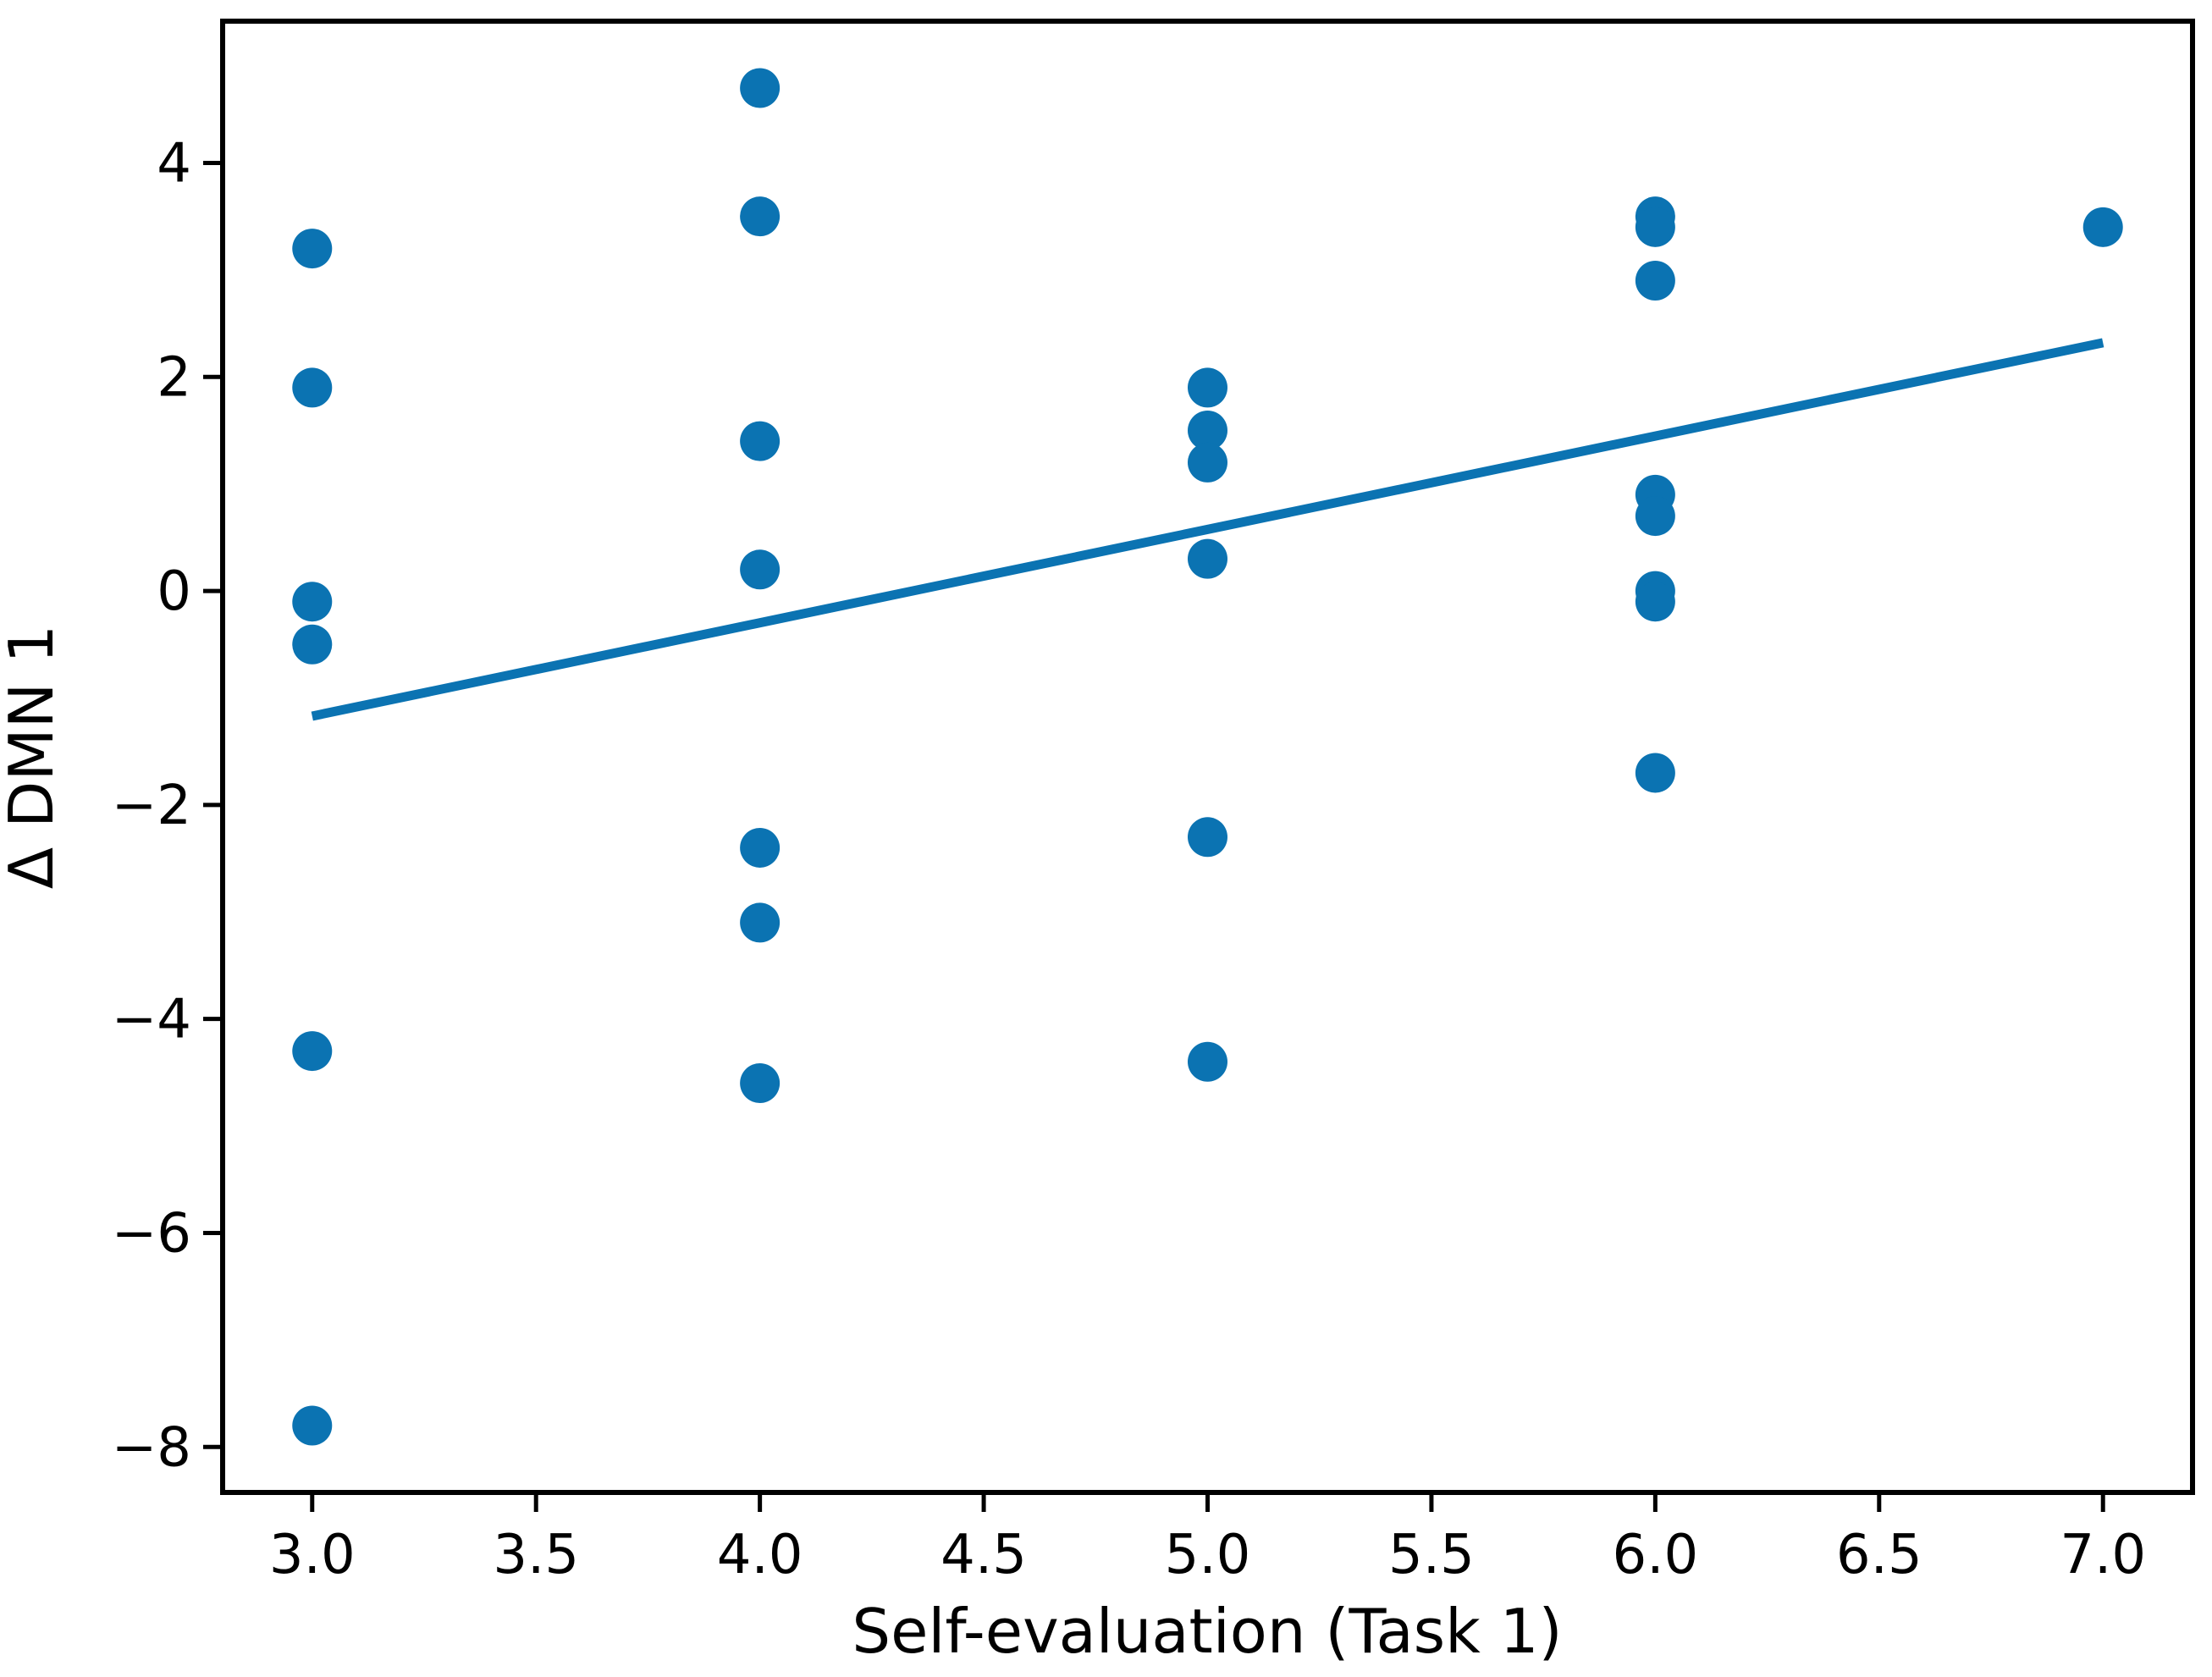  I want to click on x-tick-label: 3.5, so click(536, 1555).